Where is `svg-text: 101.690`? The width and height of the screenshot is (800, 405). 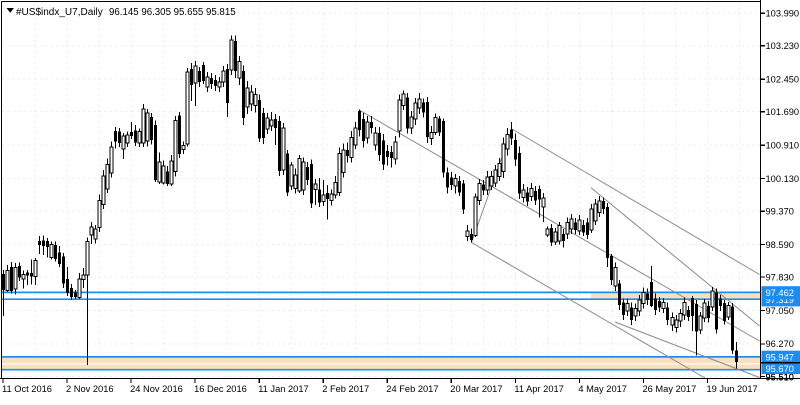 svg-text: 101.690 is located at coordinates (783, 112).